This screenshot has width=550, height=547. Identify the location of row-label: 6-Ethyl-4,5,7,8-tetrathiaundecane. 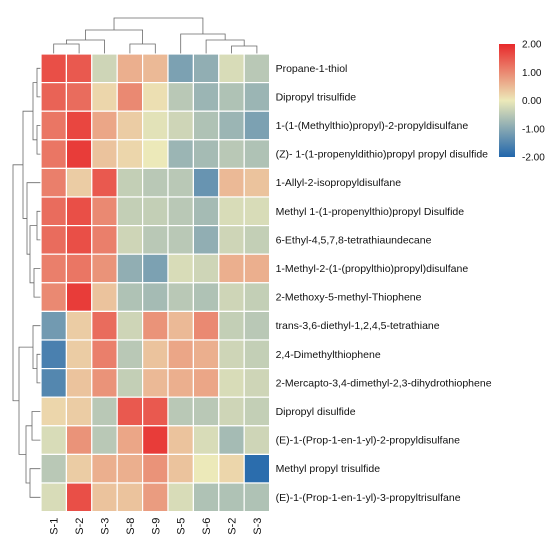
(354, 240).